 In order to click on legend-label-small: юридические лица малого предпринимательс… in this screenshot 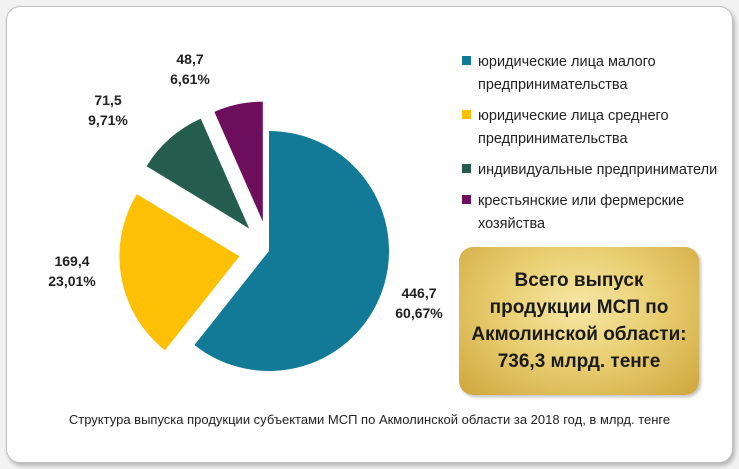, I will do `click(567, 73)`.